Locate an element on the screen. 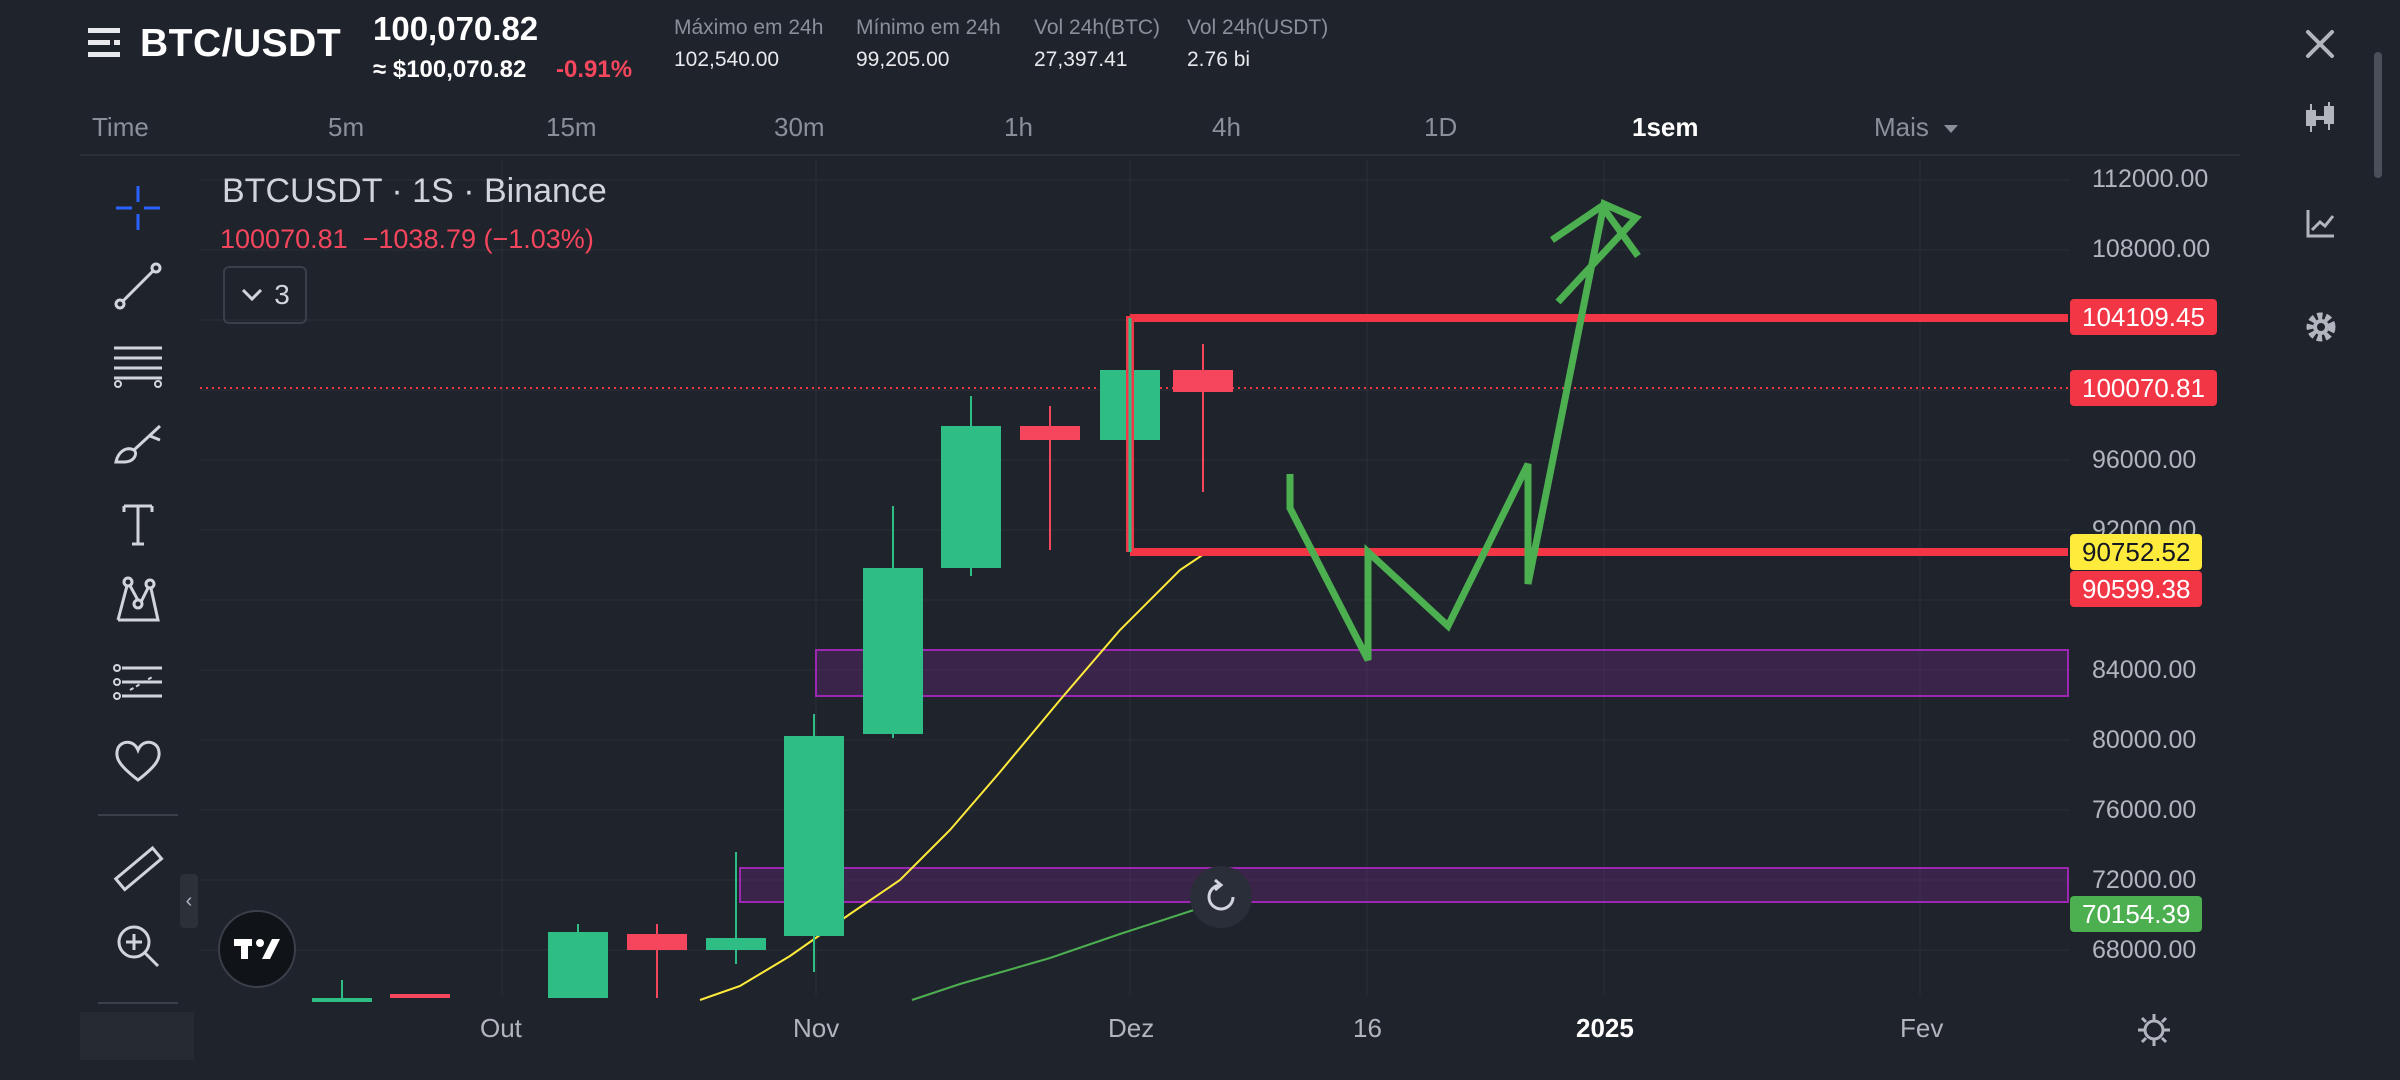 Image resolution: width=2400 pixels, height=1080 pixels. fib-levels-tool is located at coordinates (138, 364).